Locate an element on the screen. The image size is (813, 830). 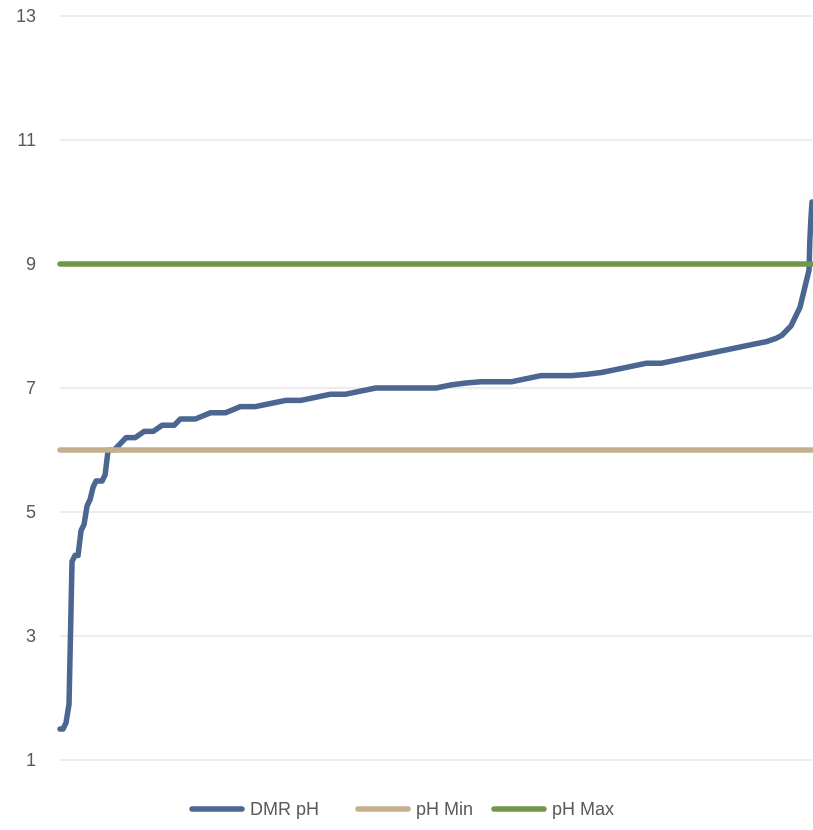
legend-label: pH Max is located at coordinates (583, 809).